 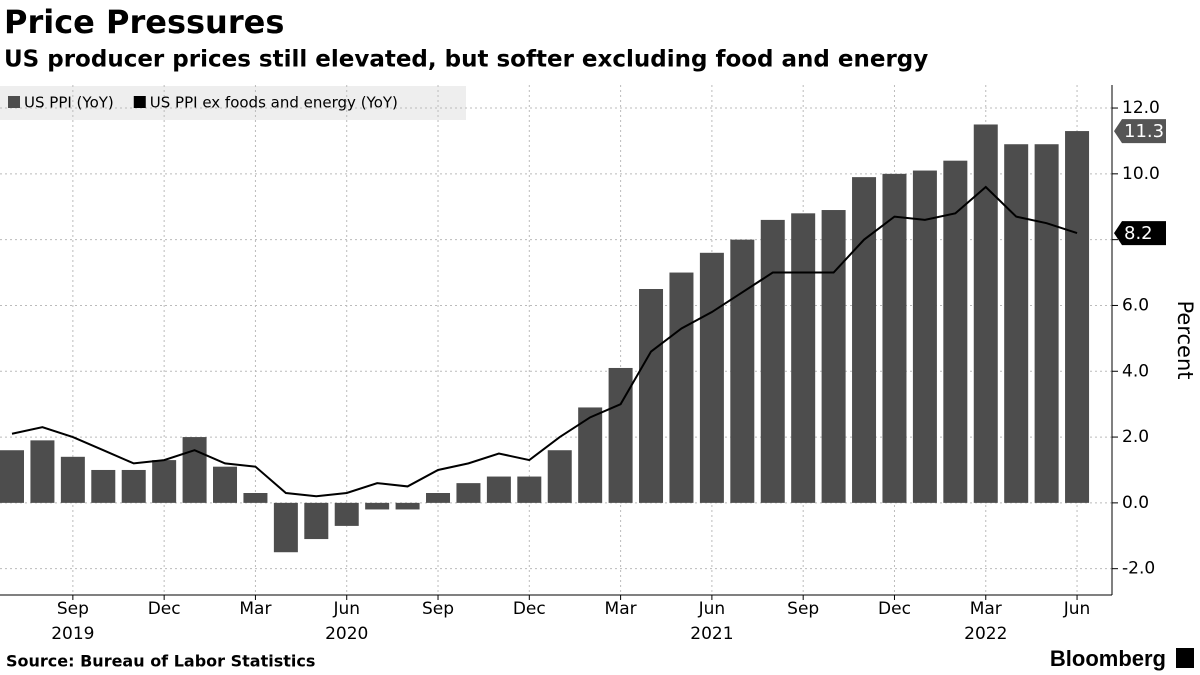 What do you see at coordinates (711, 634) in the screenshot?
I see `x-year-label: 2021` at bounding box center [711, 634].